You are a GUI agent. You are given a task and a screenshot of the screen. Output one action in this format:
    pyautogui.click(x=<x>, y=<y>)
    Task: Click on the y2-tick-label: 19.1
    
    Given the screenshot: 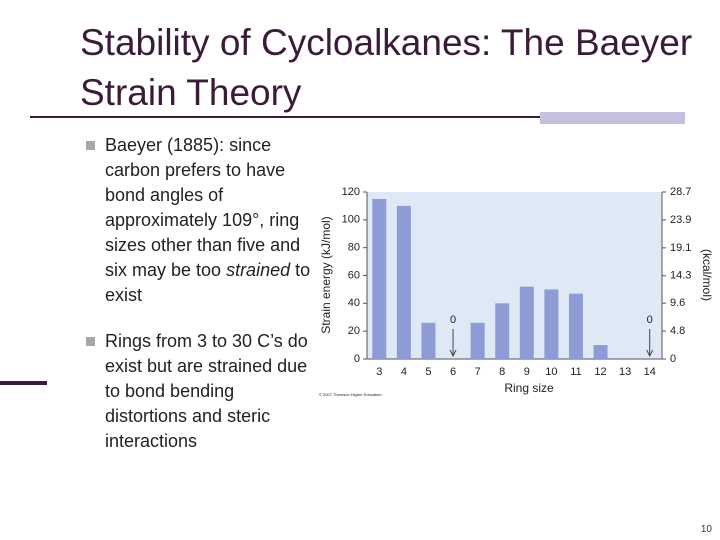 What is the action you would take?
    pyautogui.click(x=680, y=248)
    